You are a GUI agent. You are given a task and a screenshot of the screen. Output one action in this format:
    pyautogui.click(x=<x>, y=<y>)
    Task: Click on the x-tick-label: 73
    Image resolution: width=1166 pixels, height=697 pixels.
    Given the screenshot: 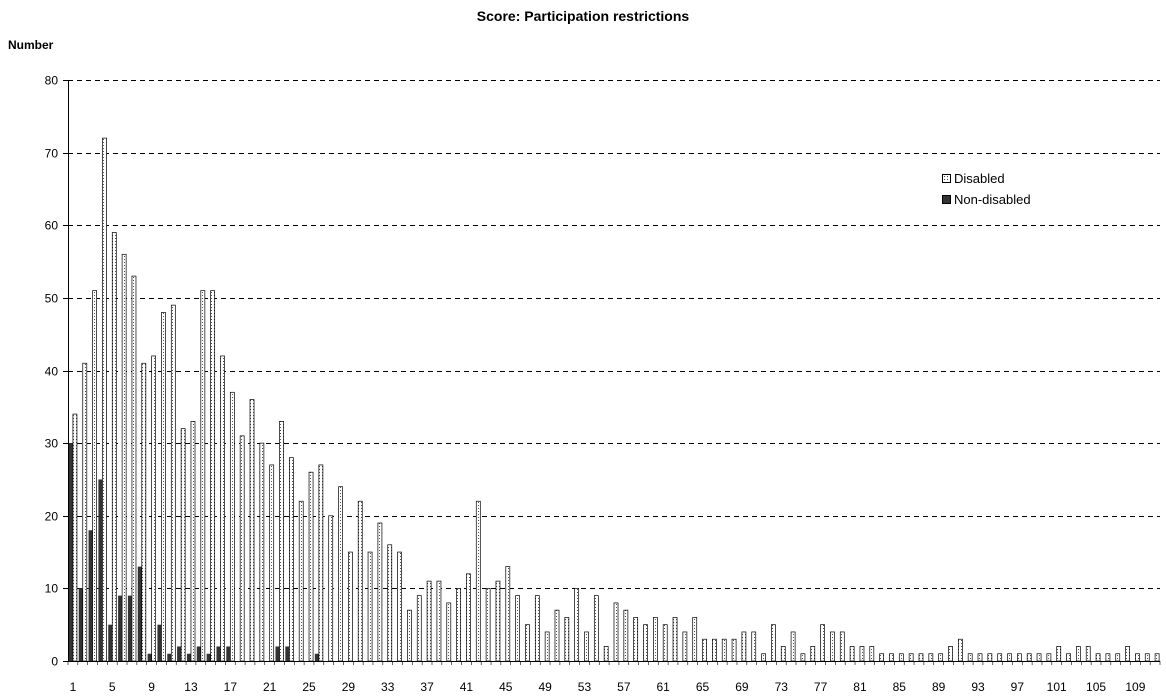 What is the action you would take?
    pyautogui.click(x=782, y=687)
    